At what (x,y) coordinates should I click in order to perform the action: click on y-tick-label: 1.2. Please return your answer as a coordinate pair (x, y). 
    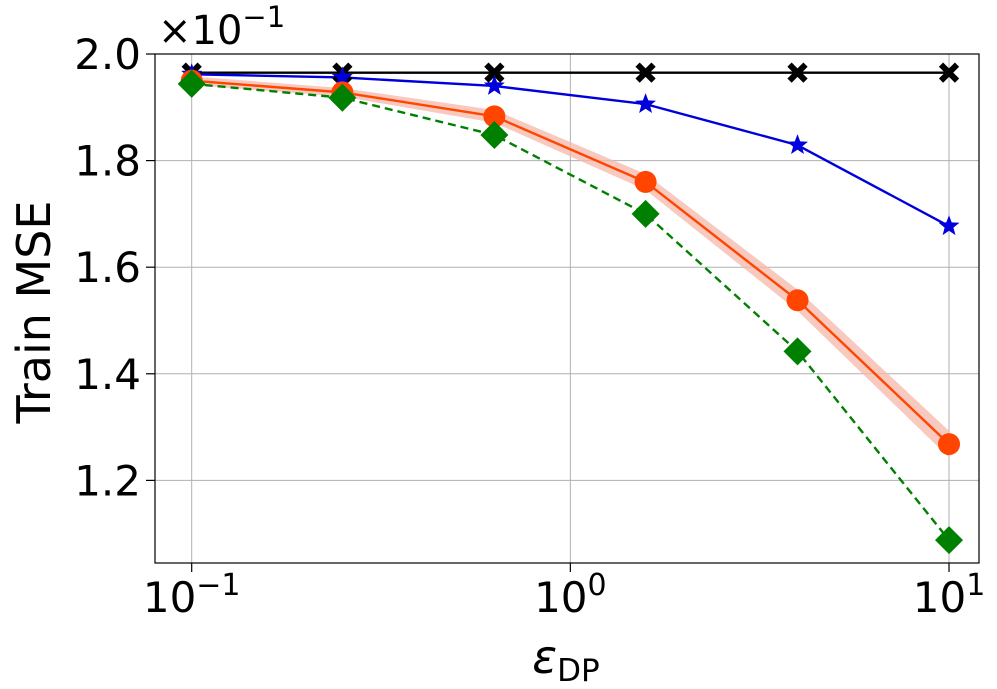
    Looking at the image, I should click on (107, 480).